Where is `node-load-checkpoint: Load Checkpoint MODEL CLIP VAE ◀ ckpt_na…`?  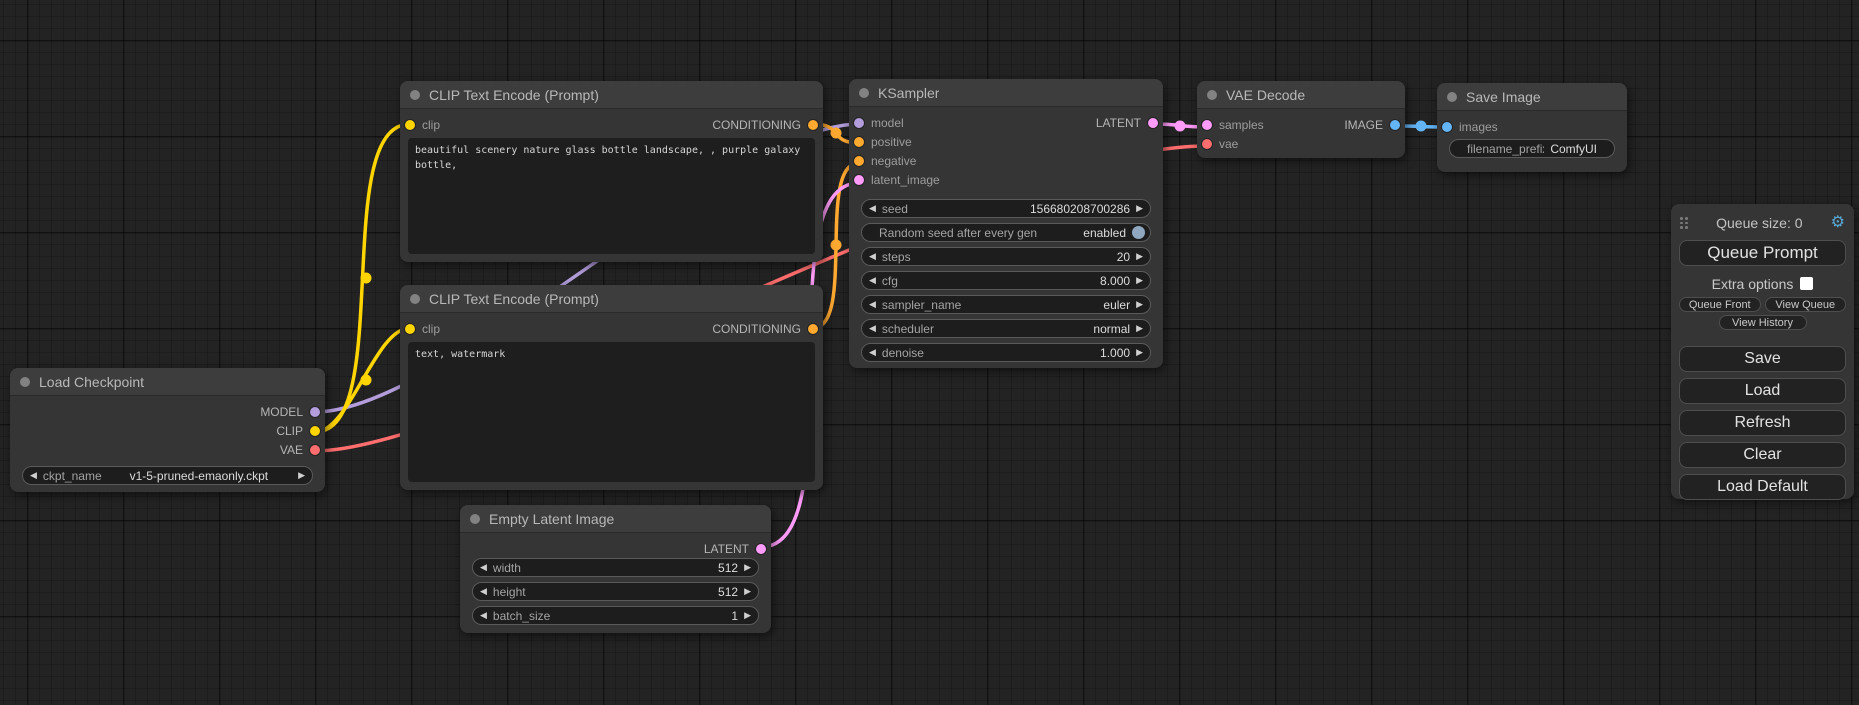 node-load-checkpoint: Load Checkpoint MODEL CLIP VAE ◀ ckpt_na… is located at coordinates (167, 430).